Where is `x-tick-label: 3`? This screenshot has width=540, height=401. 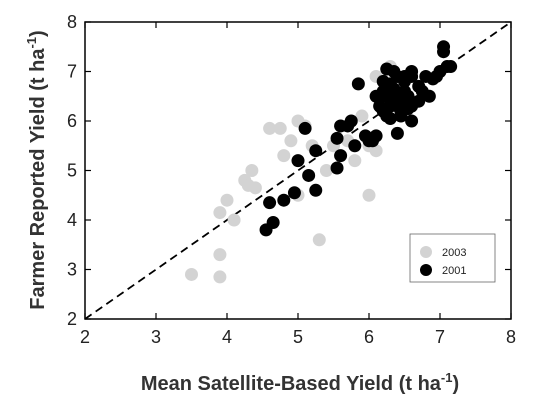
x-tick-label: 3 is located at coordinates (156, 337).